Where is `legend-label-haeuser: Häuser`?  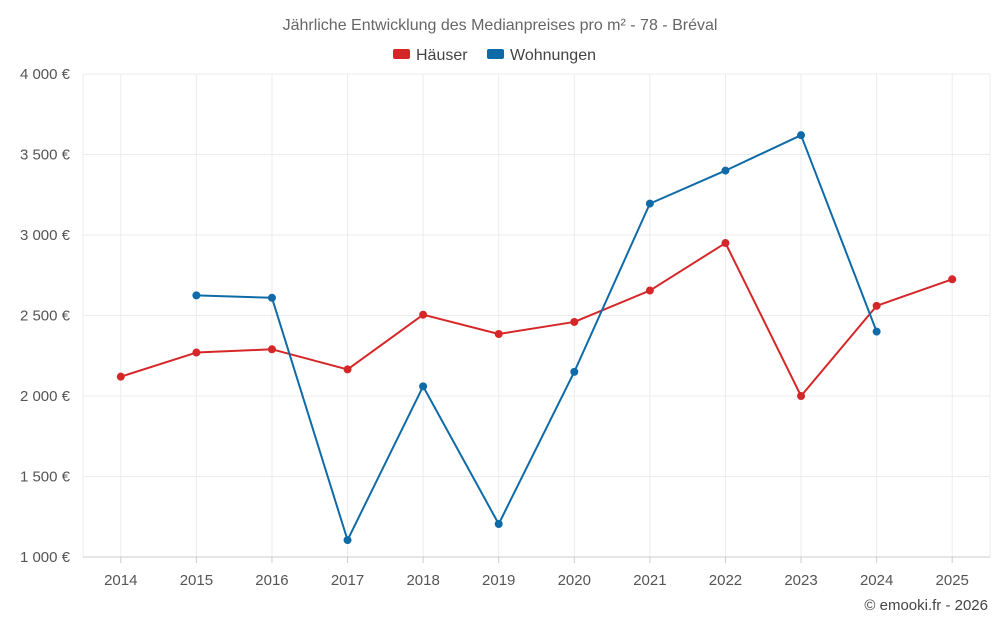 legend-label-haeuser: Häuser is located at coordinates (442, 55).